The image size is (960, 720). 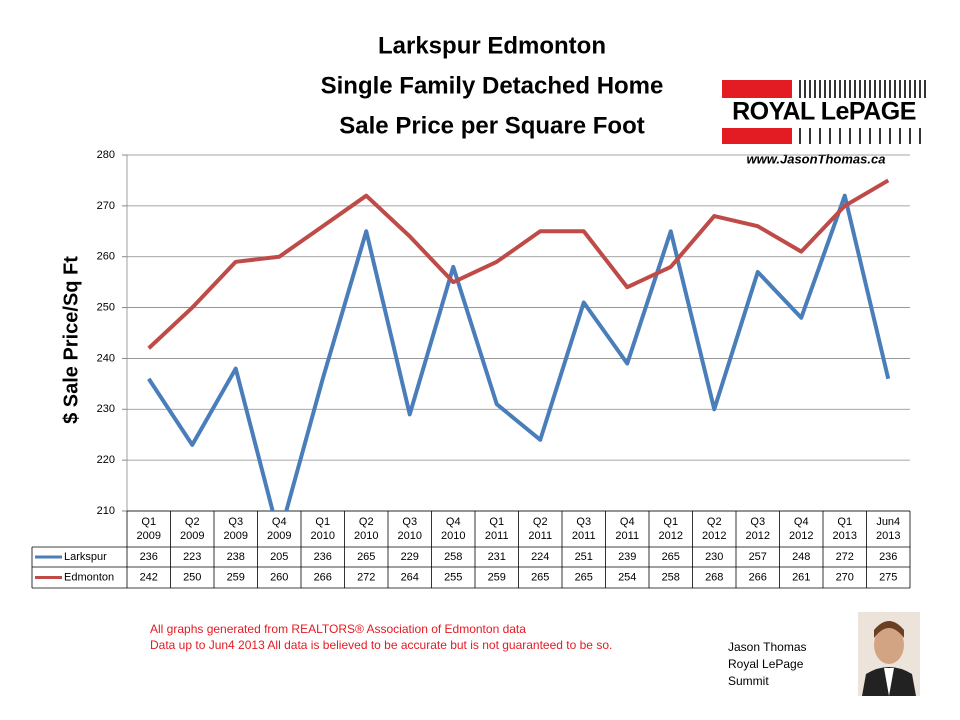 I want to click on logo-text: ROYAL LePAGE, so click(x=824, y=112).